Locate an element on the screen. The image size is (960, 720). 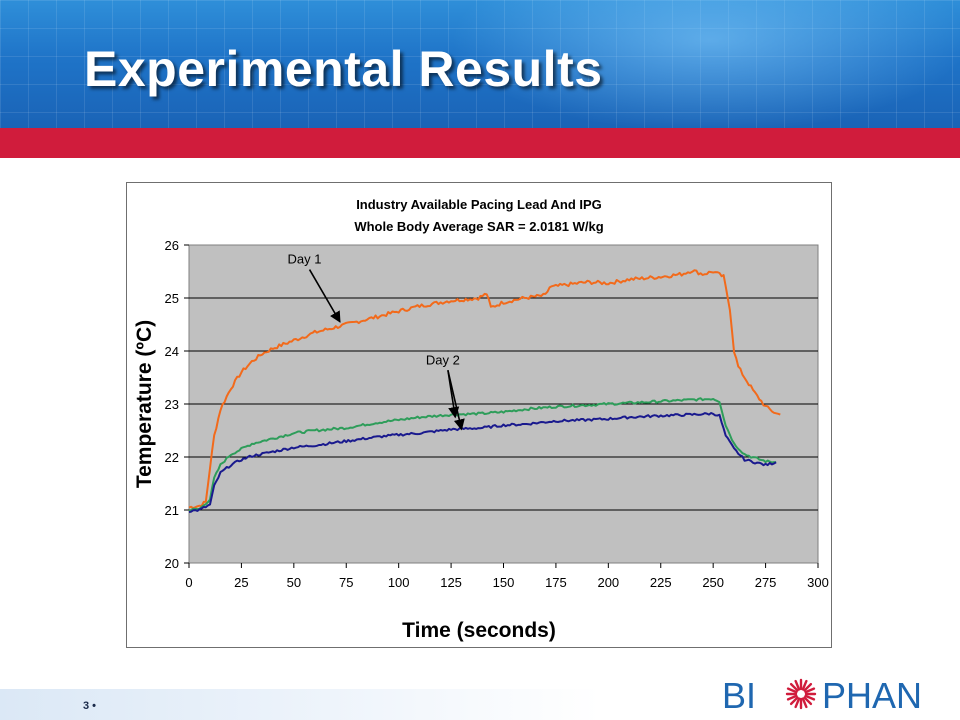
header-glow is located at coordinates (695, 64).